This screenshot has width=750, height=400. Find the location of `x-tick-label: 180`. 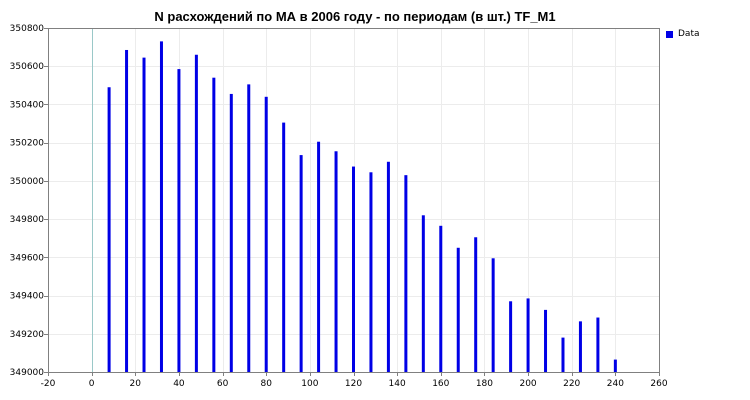

x-tick-label: 180 is located at coordinates (484, 384).